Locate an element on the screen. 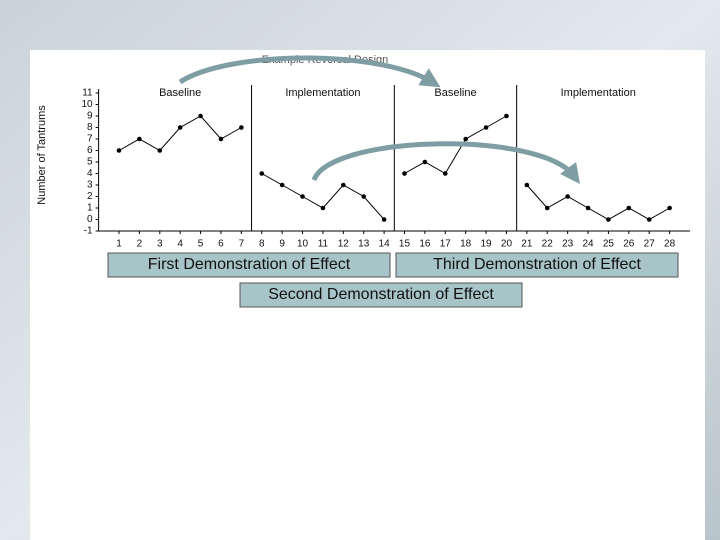 This screenshot has width=720, height=540. annotation: Second Demonstration of Effect is located at coordinates (381, 294).